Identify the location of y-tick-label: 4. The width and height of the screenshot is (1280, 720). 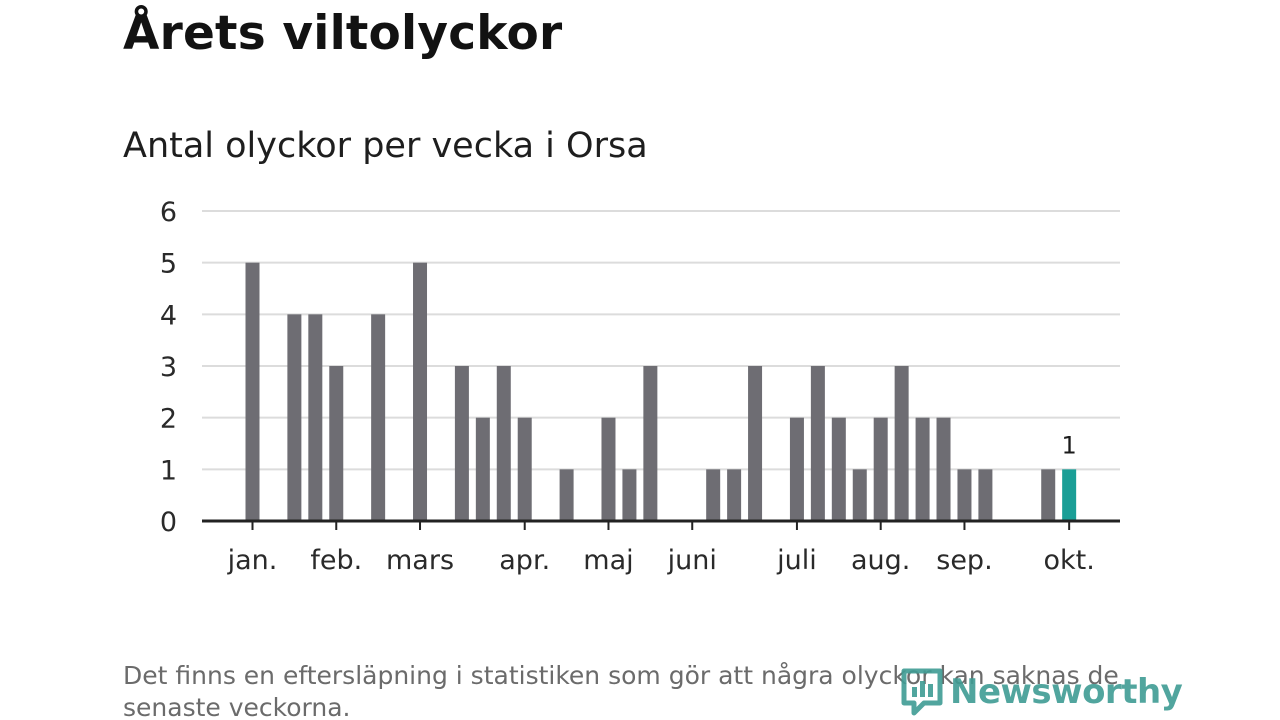
(168, 315).